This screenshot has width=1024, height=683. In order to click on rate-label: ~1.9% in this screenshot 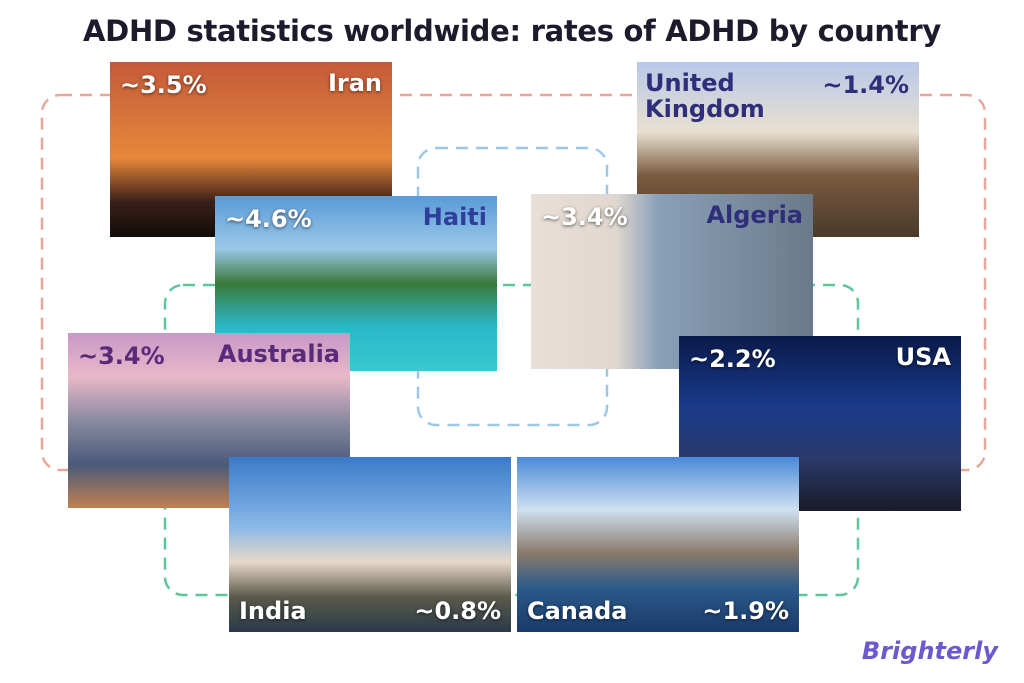, I will do `click(745, 611)`.